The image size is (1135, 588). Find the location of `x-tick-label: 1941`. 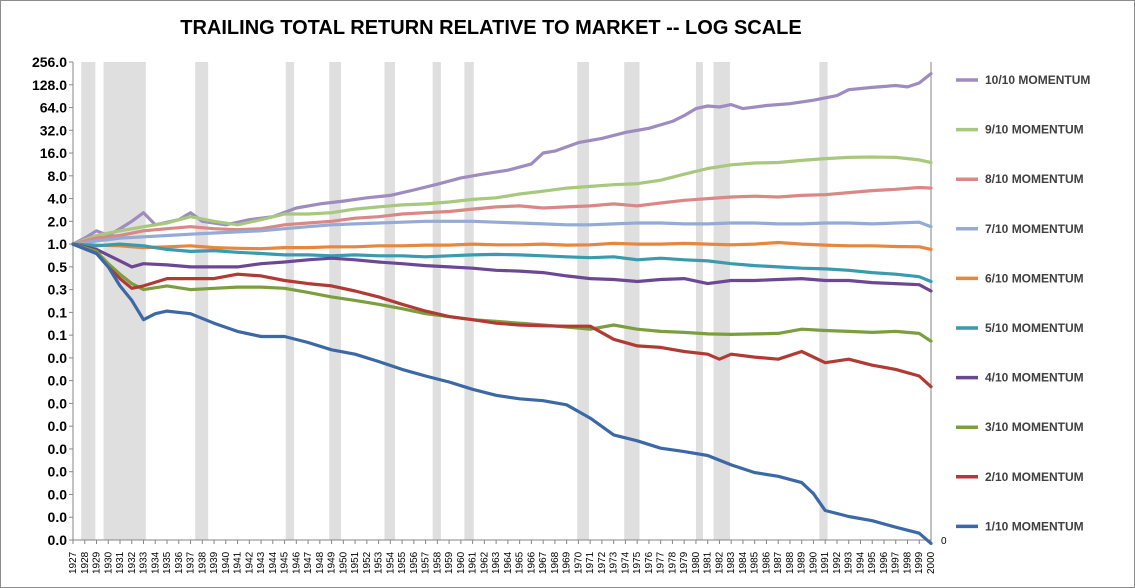

x-tick-label: 1941 is located at coordinates (238, 562).